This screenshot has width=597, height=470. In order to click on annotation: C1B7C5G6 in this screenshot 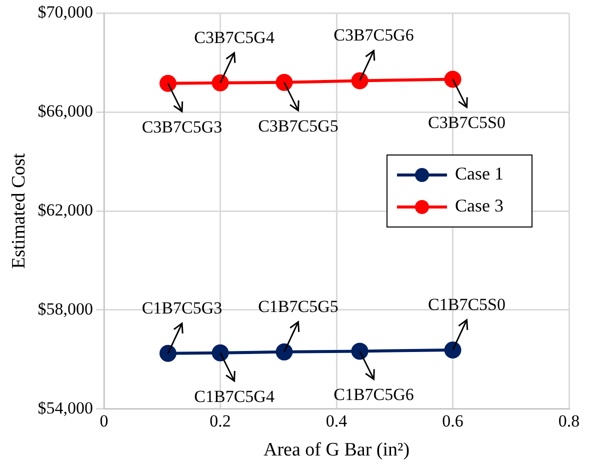, I will do `click(374, 394)`.